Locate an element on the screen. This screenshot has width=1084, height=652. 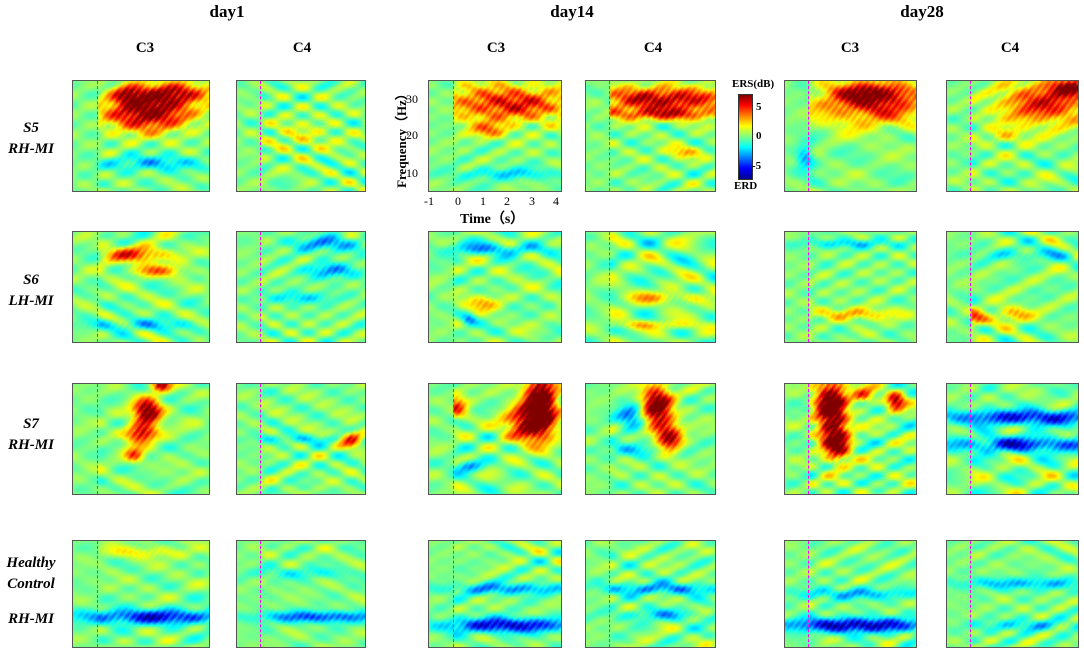
x-tick-label: 3 is located at coordinates (532, 201).